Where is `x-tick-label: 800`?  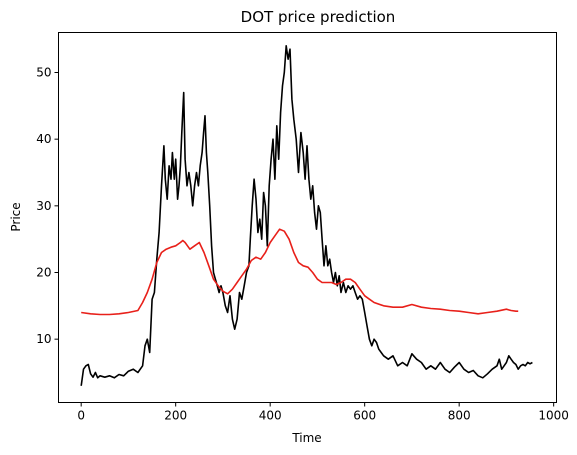
x-tick-label: 800 is located at coordinates (459, 416).